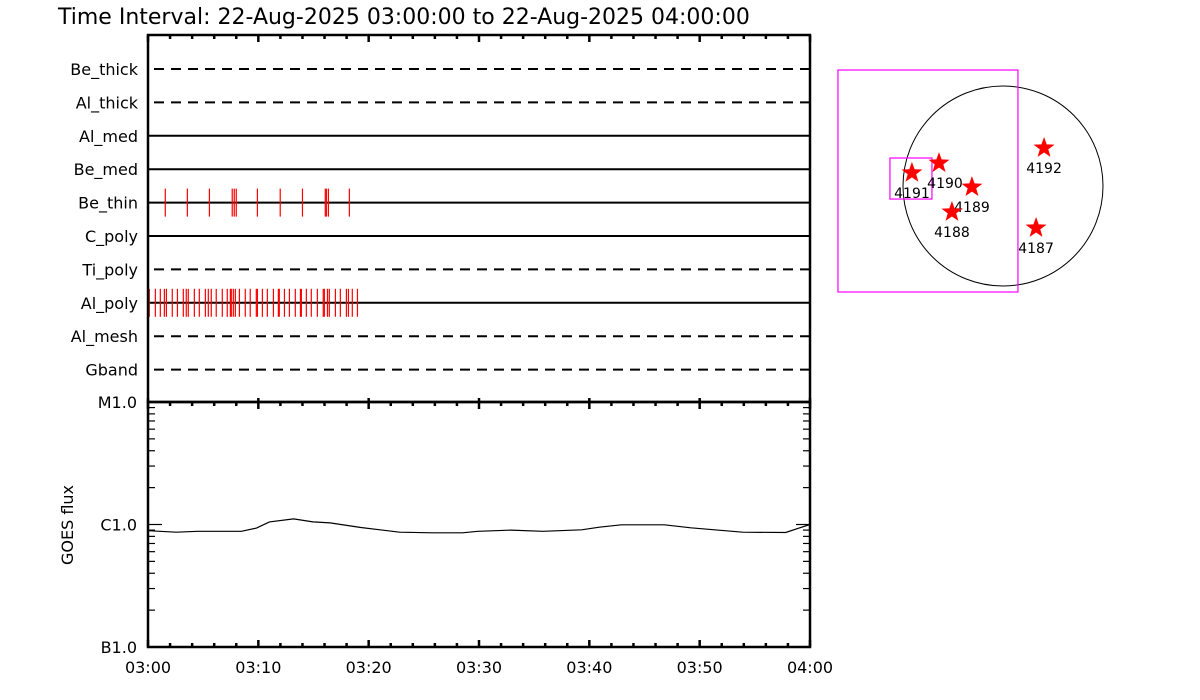  What do you see at coordinates (945, 184) in the screenshot?
I see `active-region-label: 4190` at bounding box center [945, 184].